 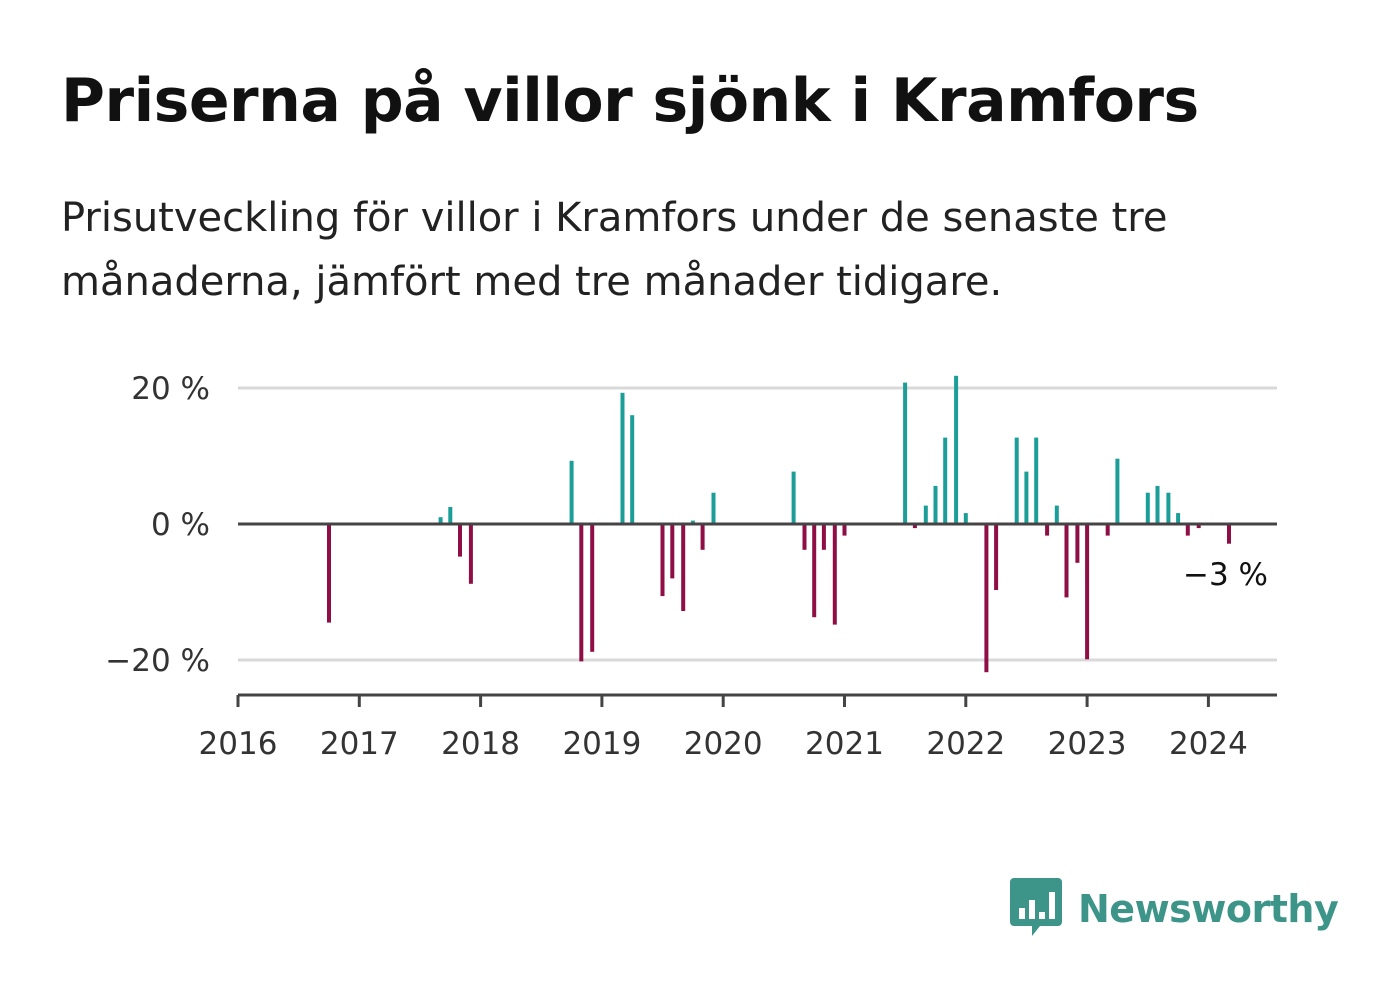 I want to click on x-tick-label: 2016, so click(x=238, y=744).